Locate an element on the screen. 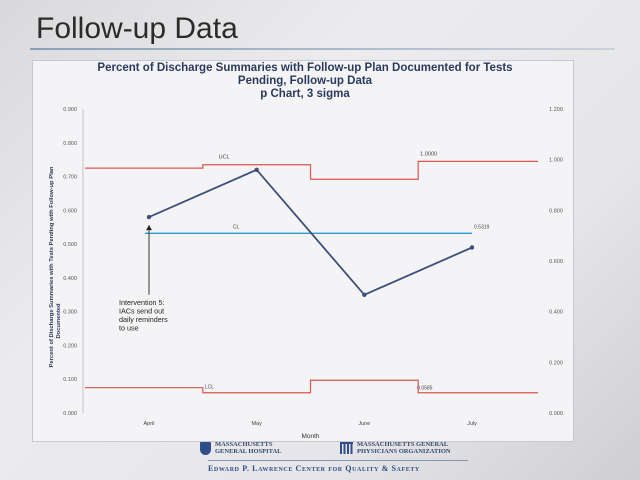  arrow-head-icon is located at coordinates (149, 228).